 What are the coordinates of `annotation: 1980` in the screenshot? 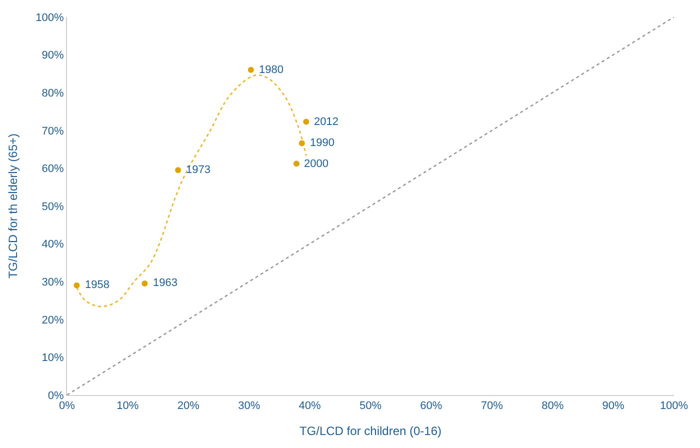 It's located at (271, 70).